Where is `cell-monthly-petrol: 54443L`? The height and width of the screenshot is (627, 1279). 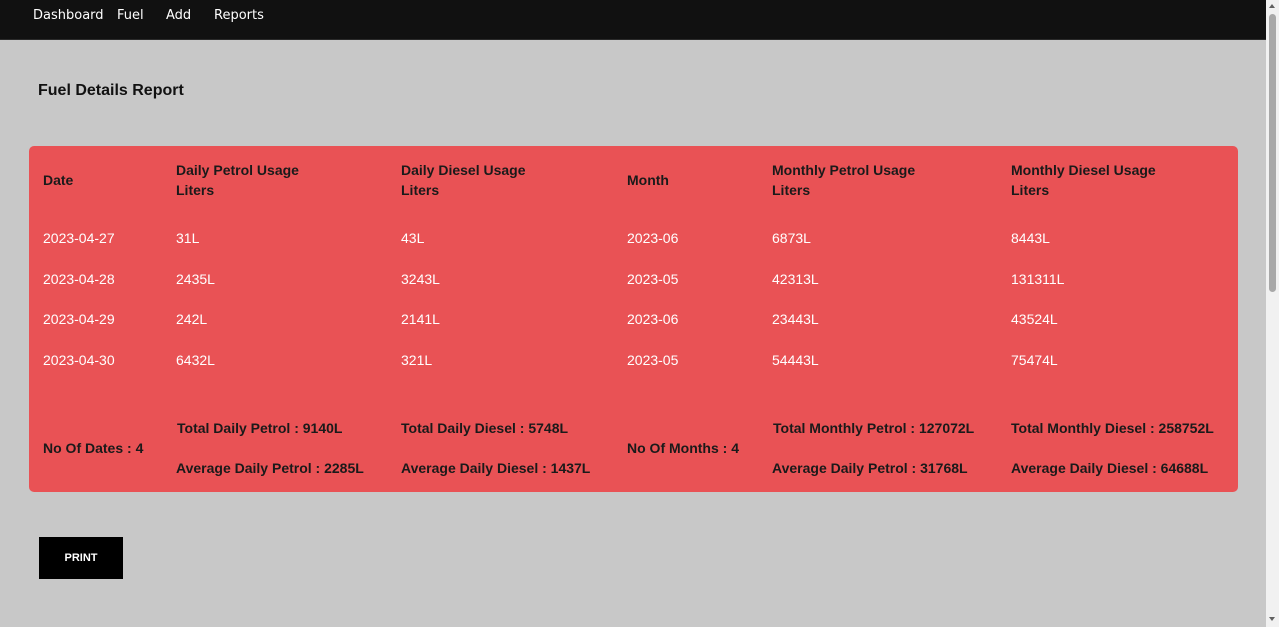
cell-monthly-petrol: 54443L is located at coordinates (795, 360).